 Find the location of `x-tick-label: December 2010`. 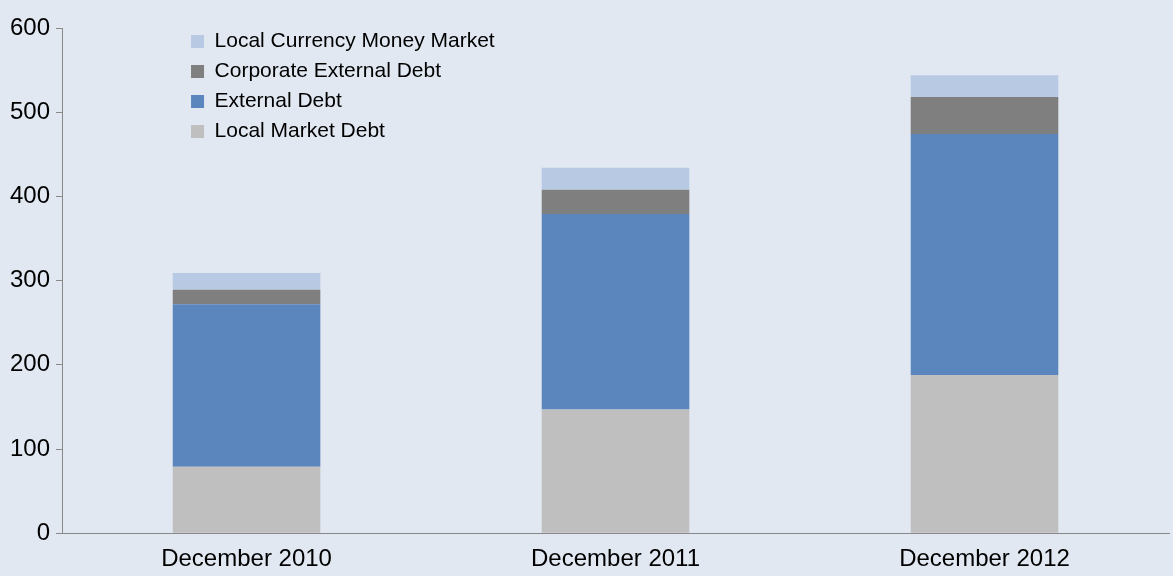

x-tick-label: December 2010 is located at coordinates (246, 558).